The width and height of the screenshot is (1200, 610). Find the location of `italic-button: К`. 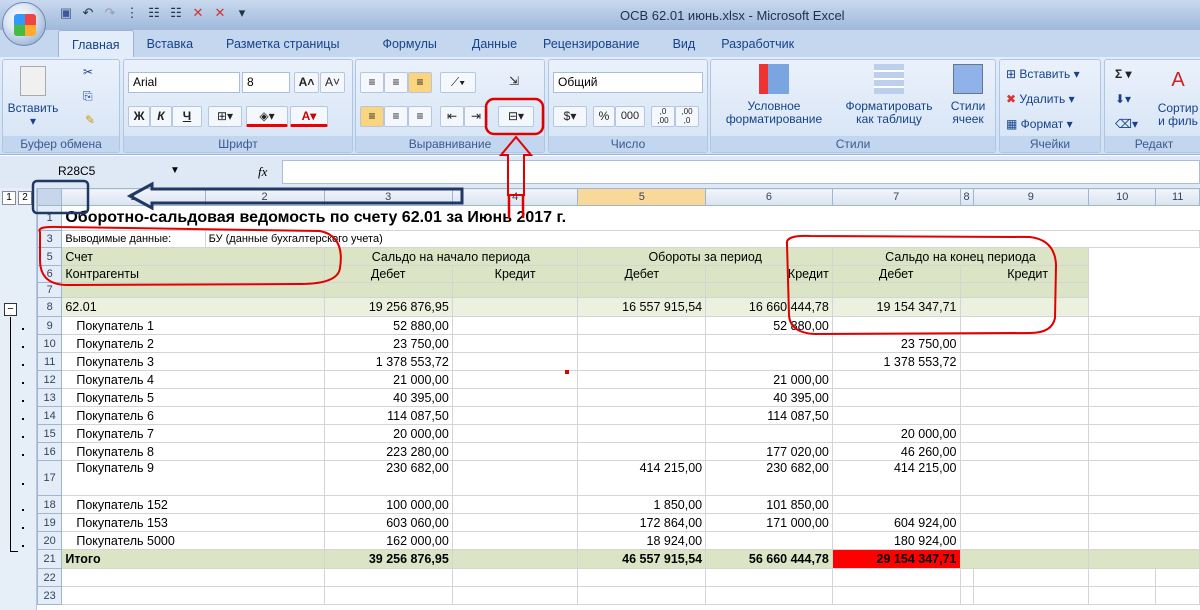

italic-button: К is located at coordinates (161, 116).